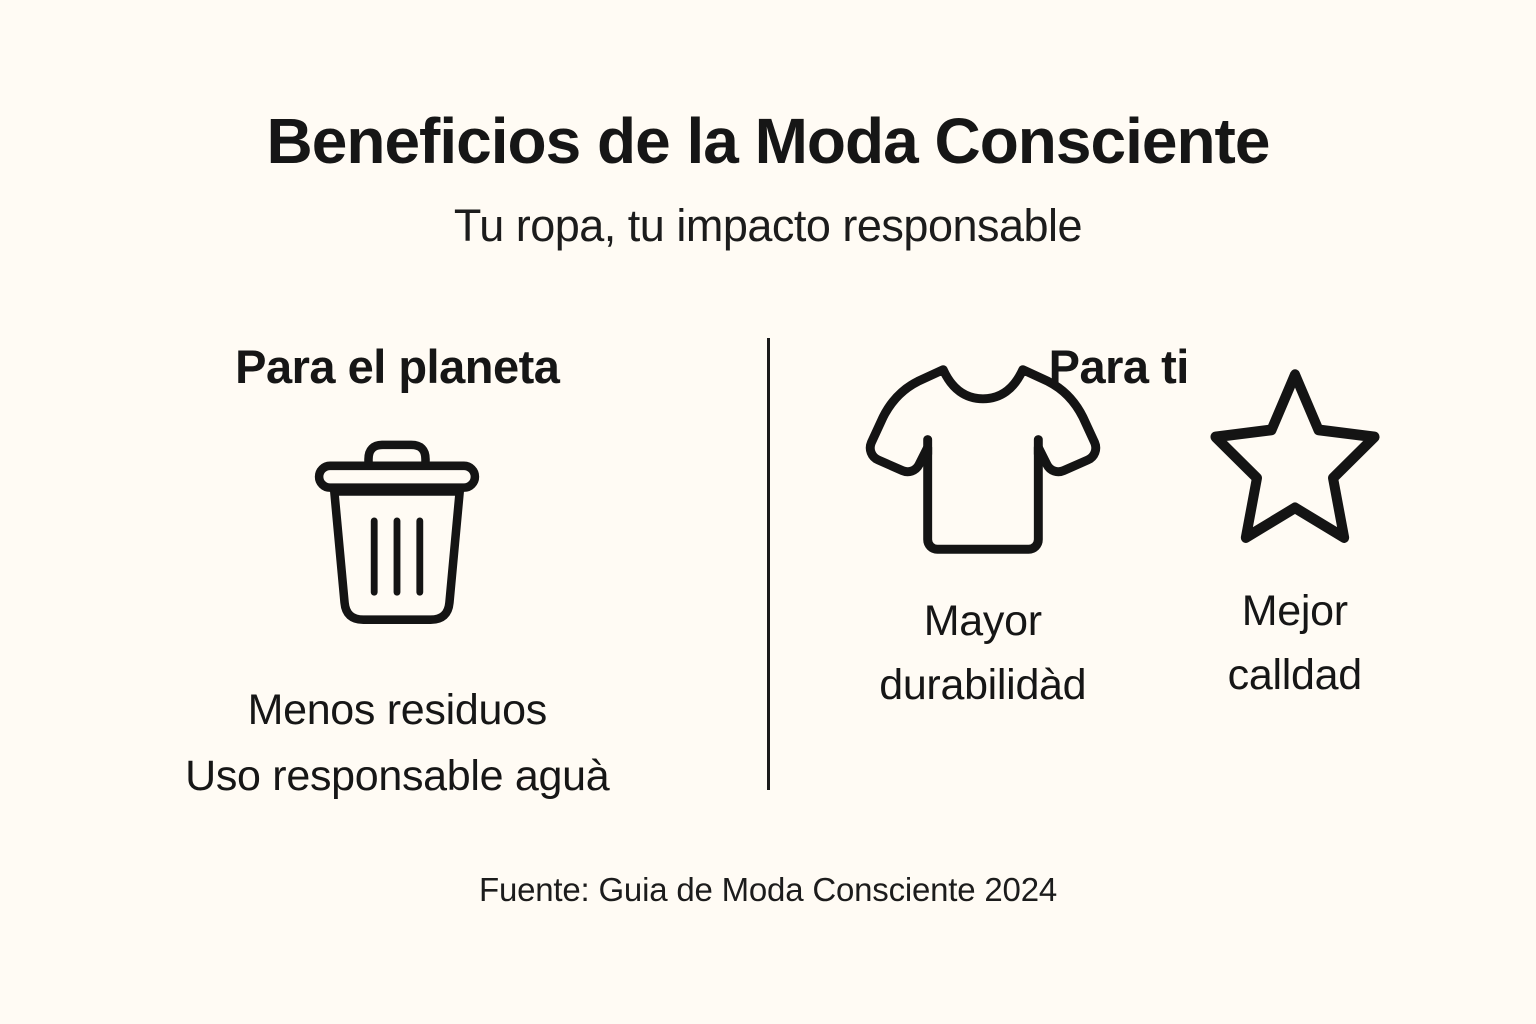  What do you see at coordinates (768, 564) in the screenshot?
I see `column-divider` at bounding box center [768, 564].